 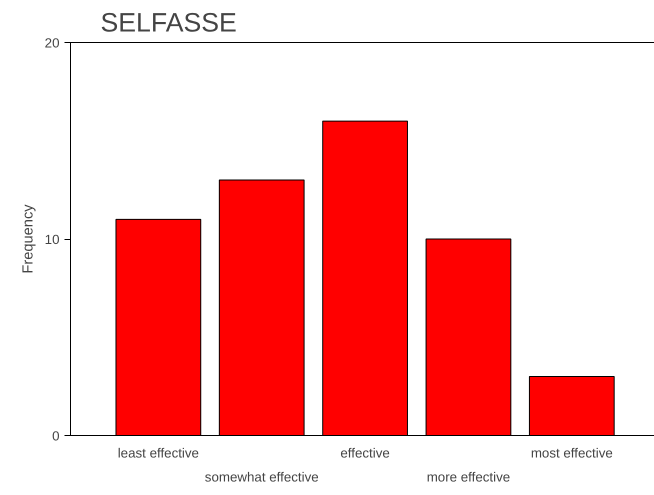 What do you see at coordinates (56, 436) in the screenshot?
I see `y-tick-label: 0` at bounding box center [56, 436].